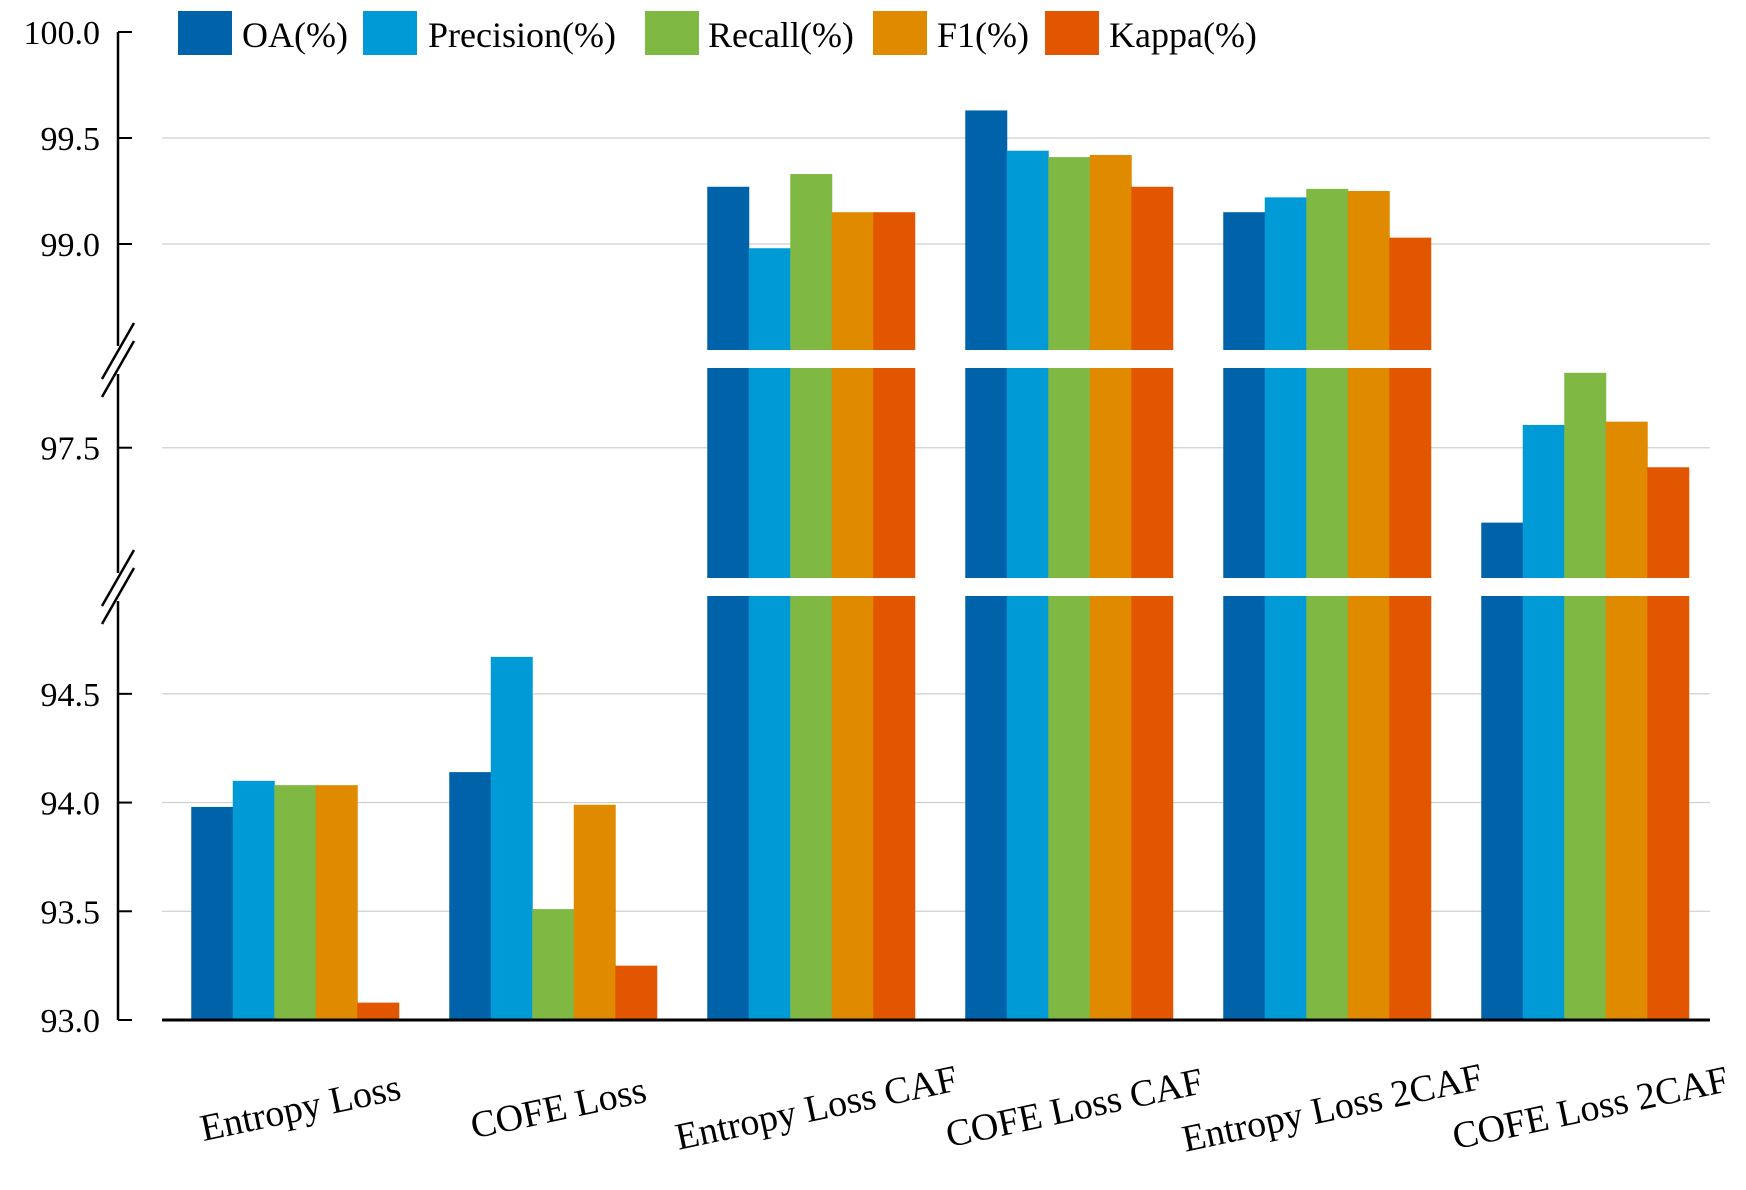 Image resolution: width=1746 pixels, height=1190 pixels. Describe the element at coordinates (817, 1108) in the screenshot. I see `x-category-label: Entropy Loss CAF` at that location.